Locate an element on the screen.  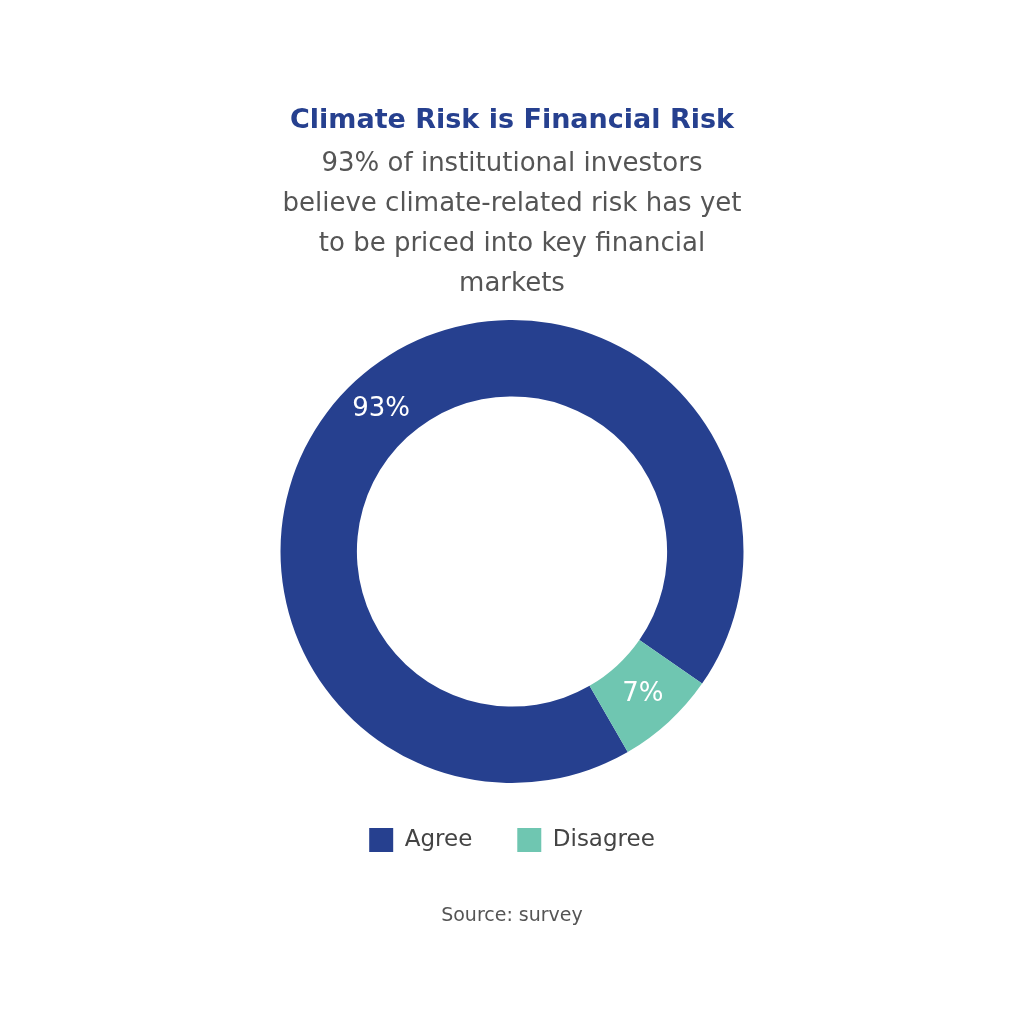
data-label: 93% is located at coordinates (381, 406).